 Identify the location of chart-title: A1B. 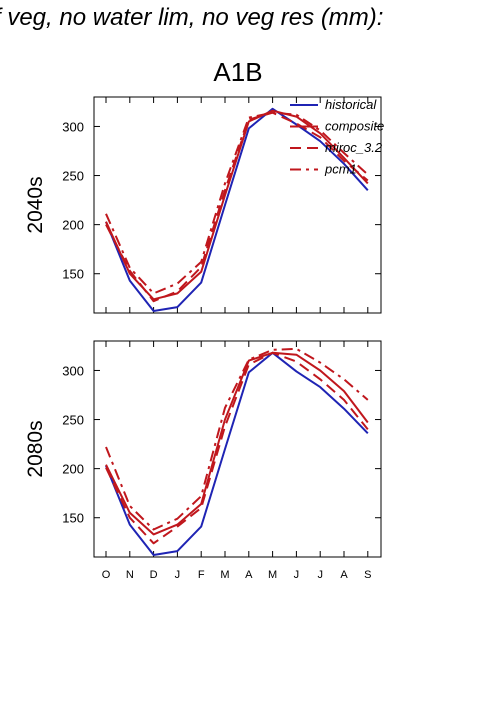
(237, 72).